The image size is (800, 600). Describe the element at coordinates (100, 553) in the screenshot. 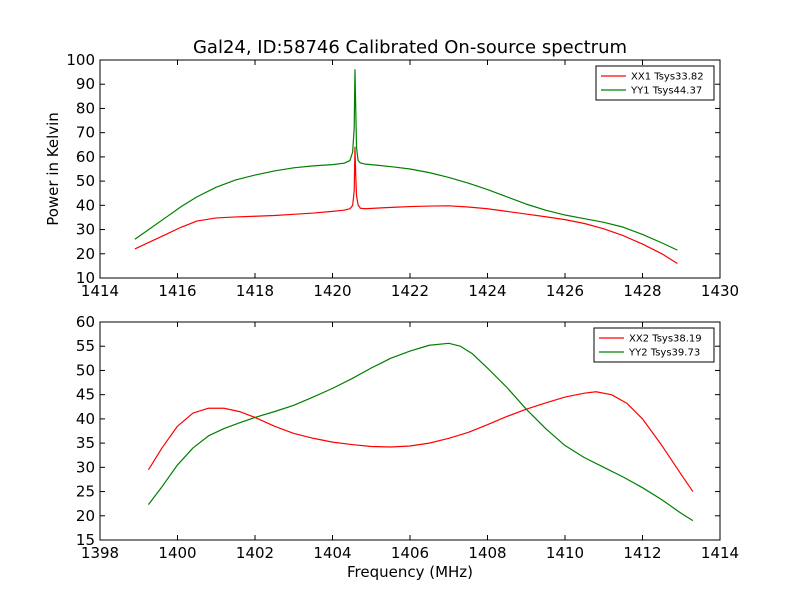

I see `x-tick-label: 1398` at that location.